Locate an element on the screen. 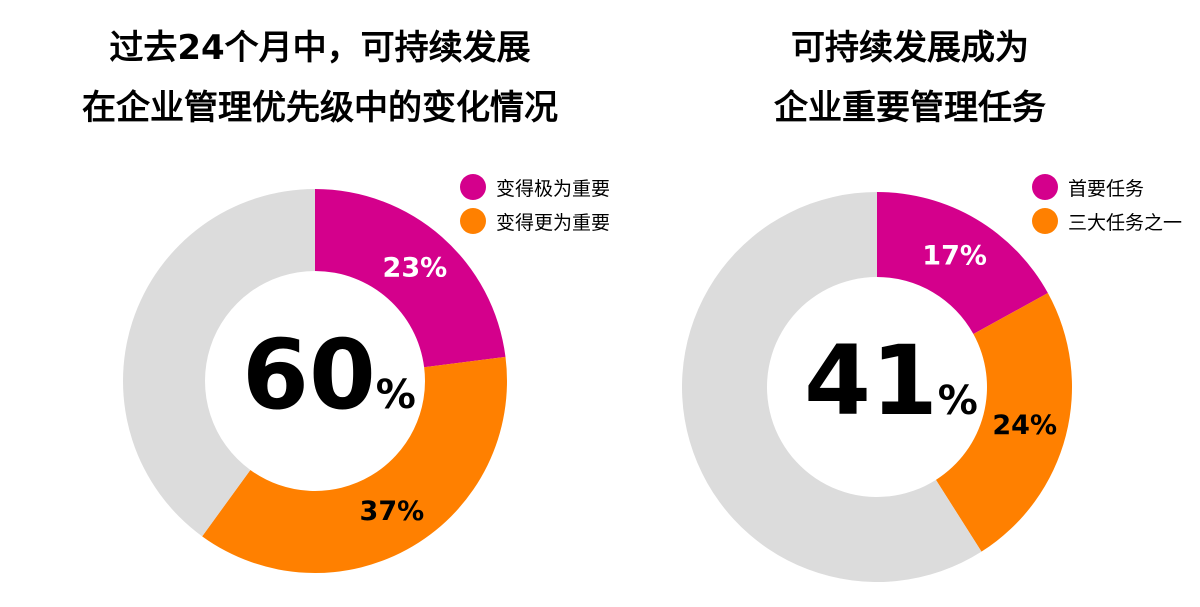 The image size is (1200, 607). legend-item: 变得更为重要 is located at coordinates (535, 221).